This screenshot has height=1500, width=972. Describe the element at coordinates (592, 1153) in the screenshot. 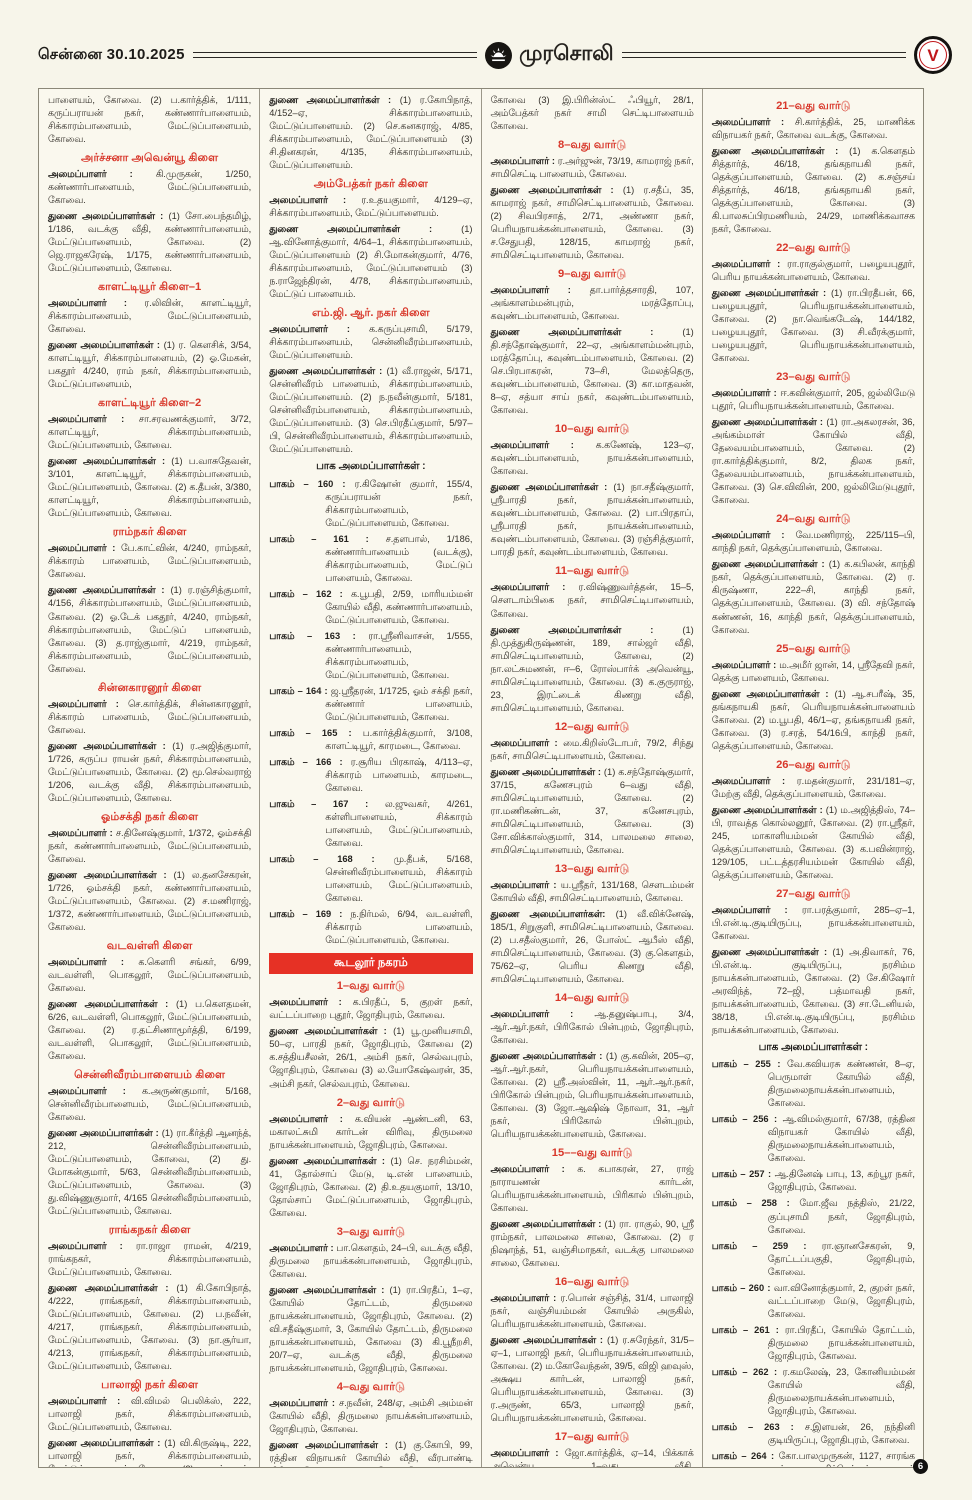

I see `section-heading: 15––வது வார்டு` at that location.